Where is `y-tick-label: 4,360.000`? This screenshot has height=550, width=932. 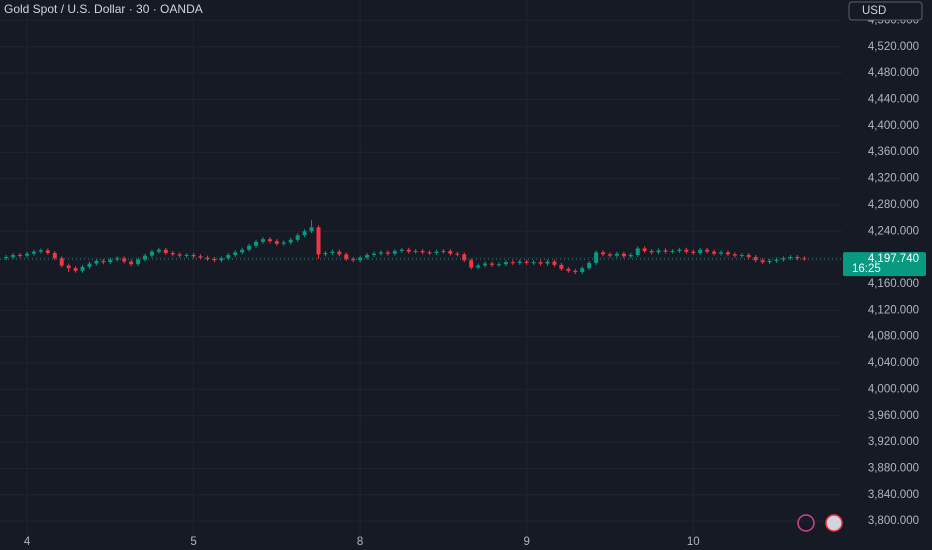 y-tick-label: 4,360.000 is located at coordinates (893, 152).